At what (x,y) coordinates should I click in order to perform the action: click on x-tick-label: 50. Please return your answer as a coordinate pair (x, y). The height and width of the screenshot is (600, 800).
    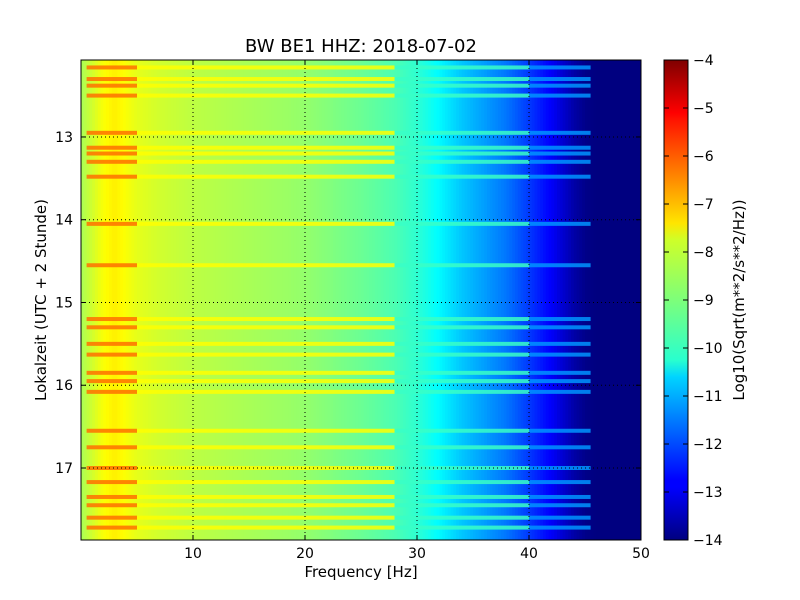
    Looking at the image, I should click on (641, 554).